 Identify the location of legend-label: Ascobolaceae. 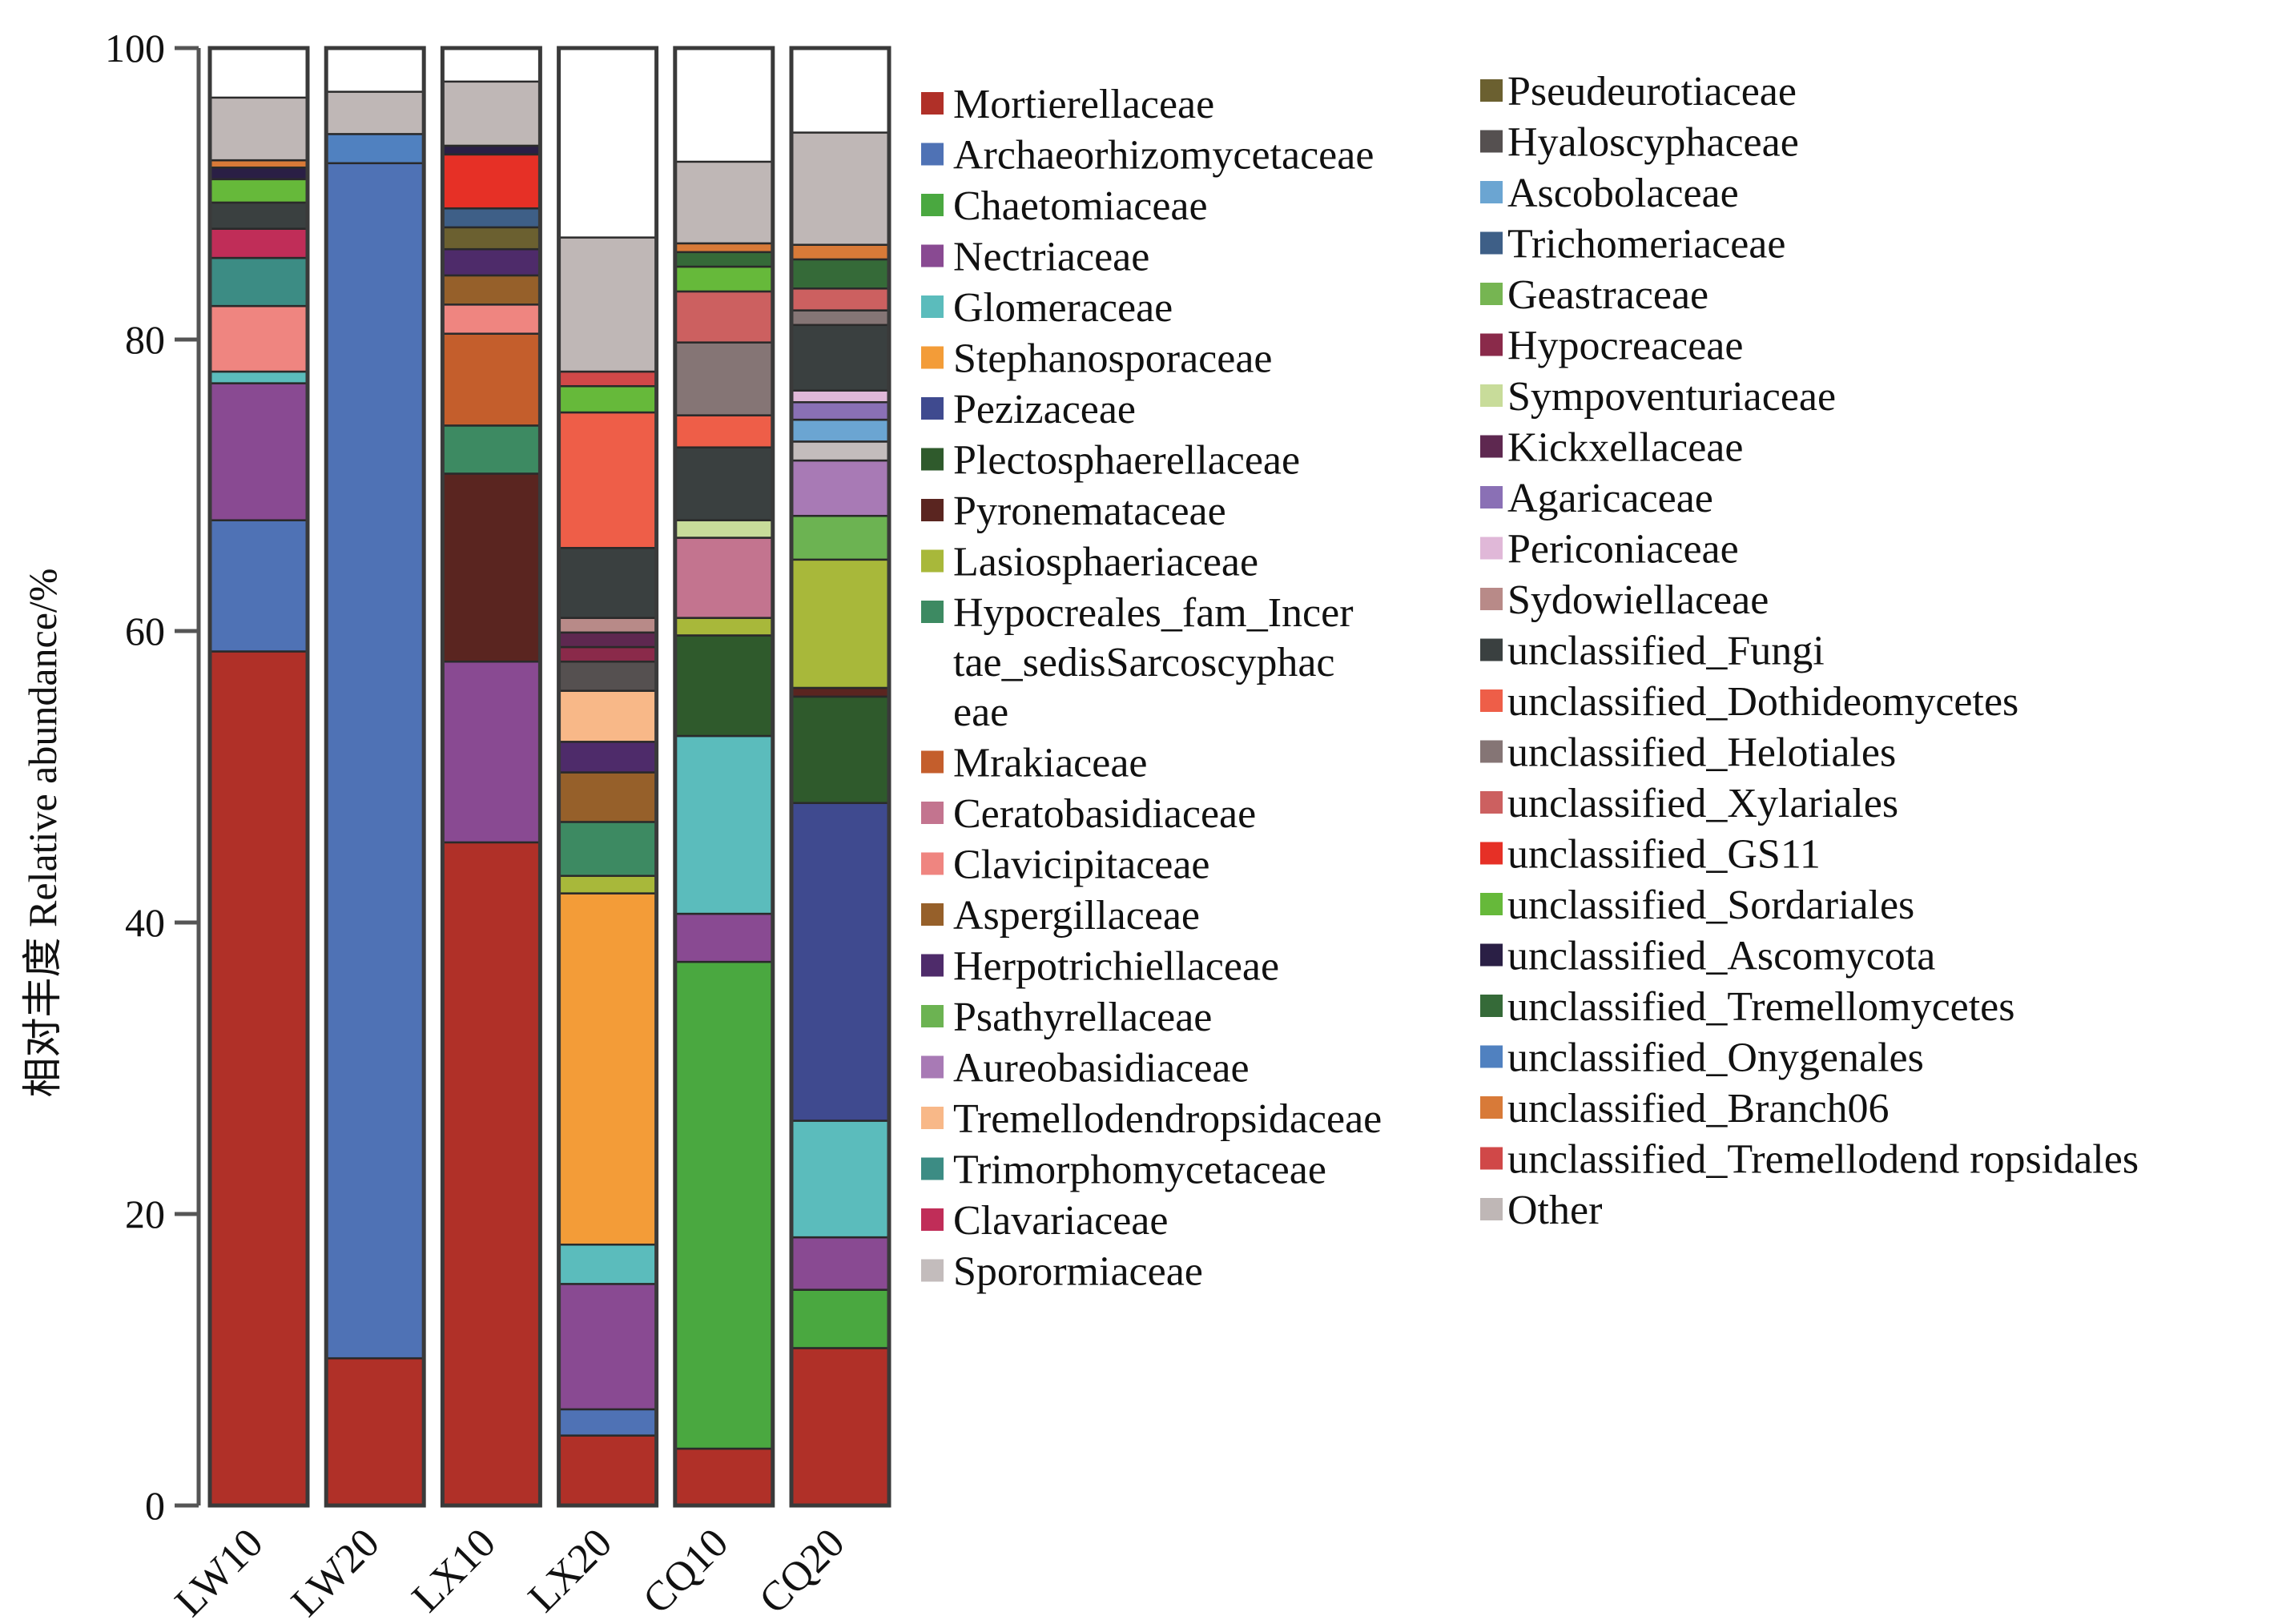
(1623, 193).